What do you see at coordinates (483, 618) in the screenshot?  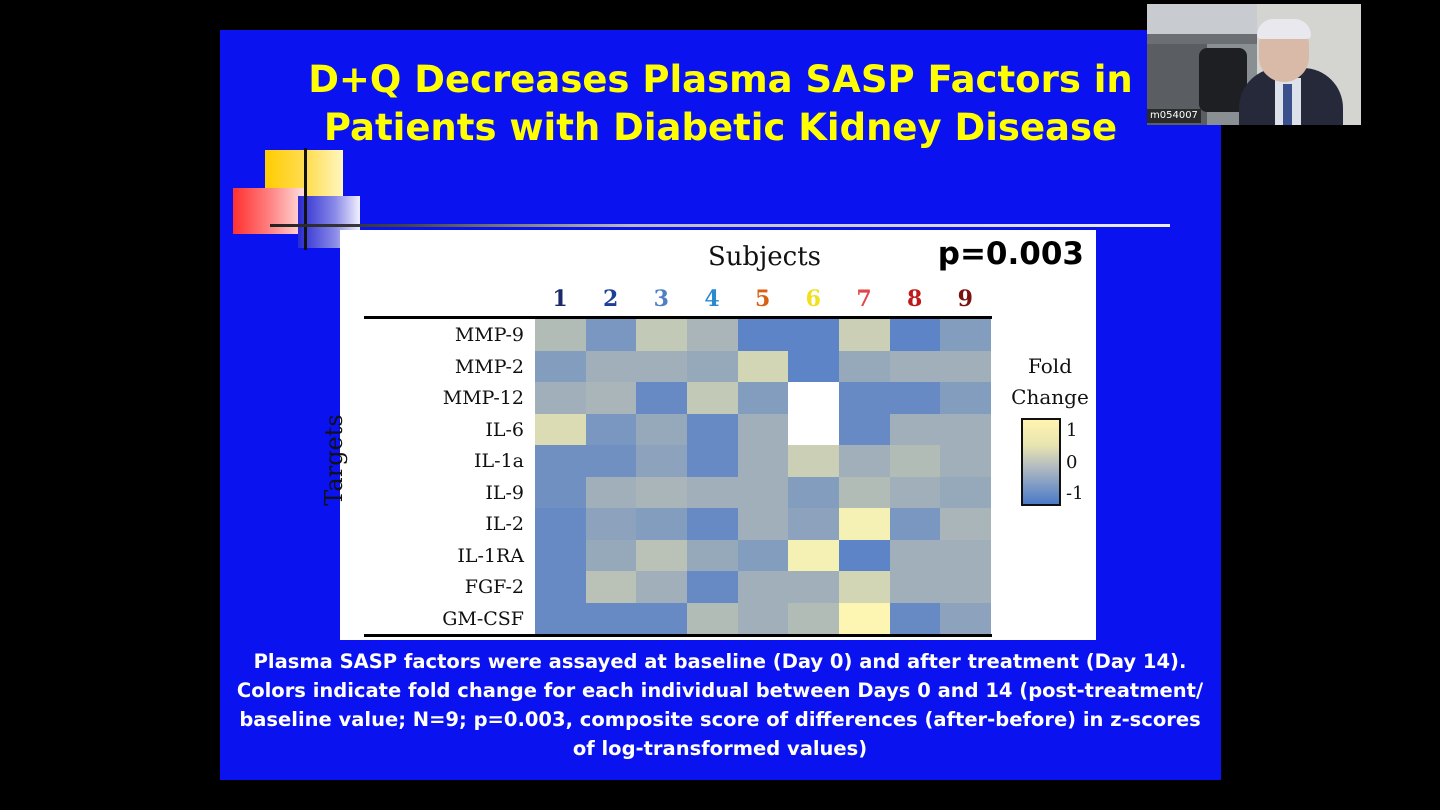 I see `row-label: GM-CSF` at bounding box center [483, 618].